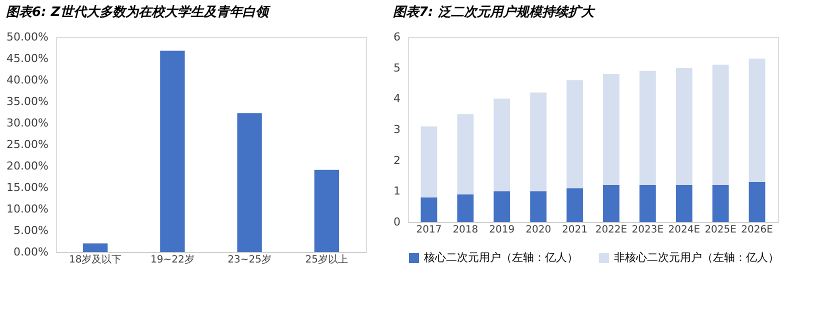 This screenshot has width=832, height=323. Describe the element at coordinates (397, 67) in the screenshot. I see `y-tick-label: 5` at that location.